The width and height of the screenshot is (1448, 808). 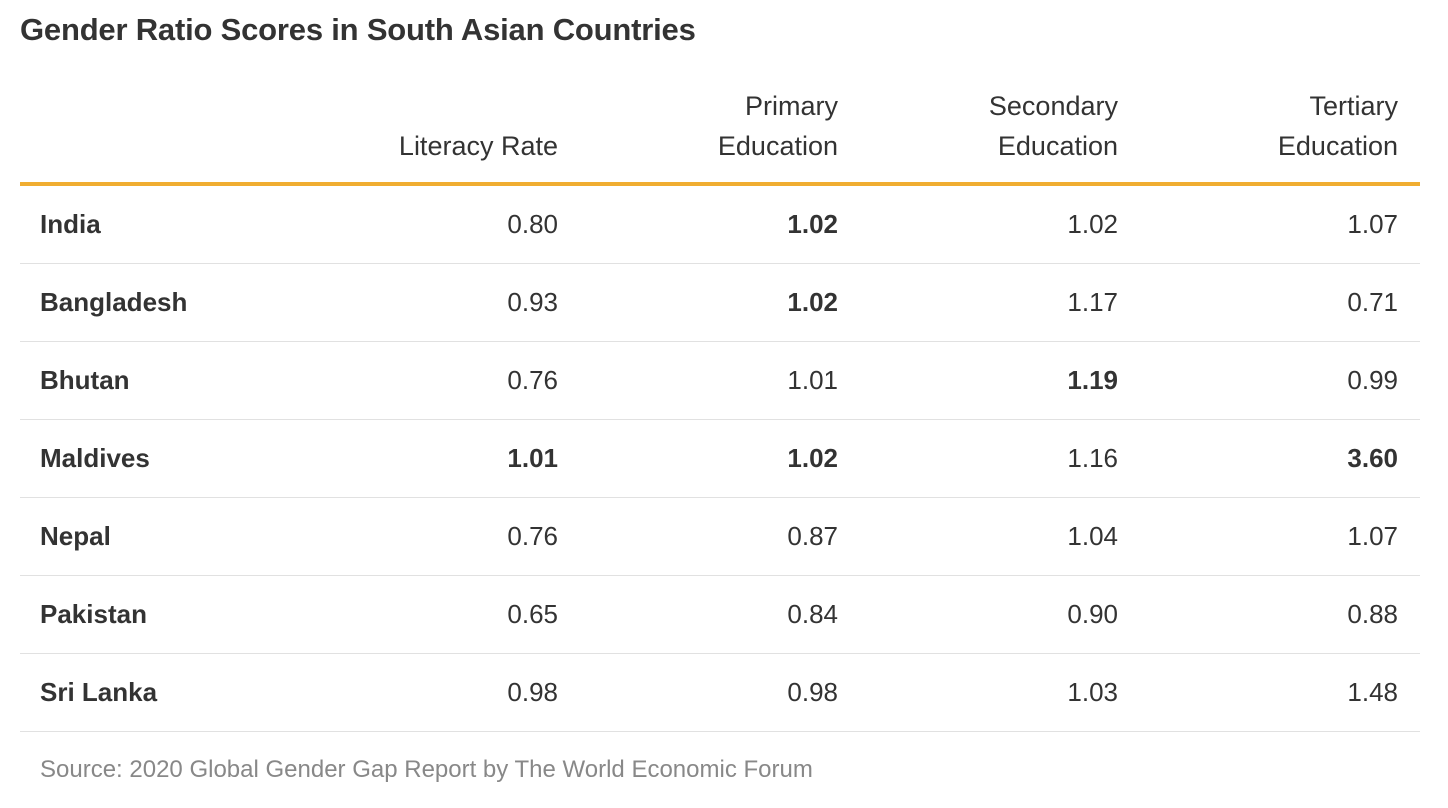 What do you see at coordinates (95, 458) in the screenshot?
I see `country-name: Maldives` at bounding box center [95, 458].